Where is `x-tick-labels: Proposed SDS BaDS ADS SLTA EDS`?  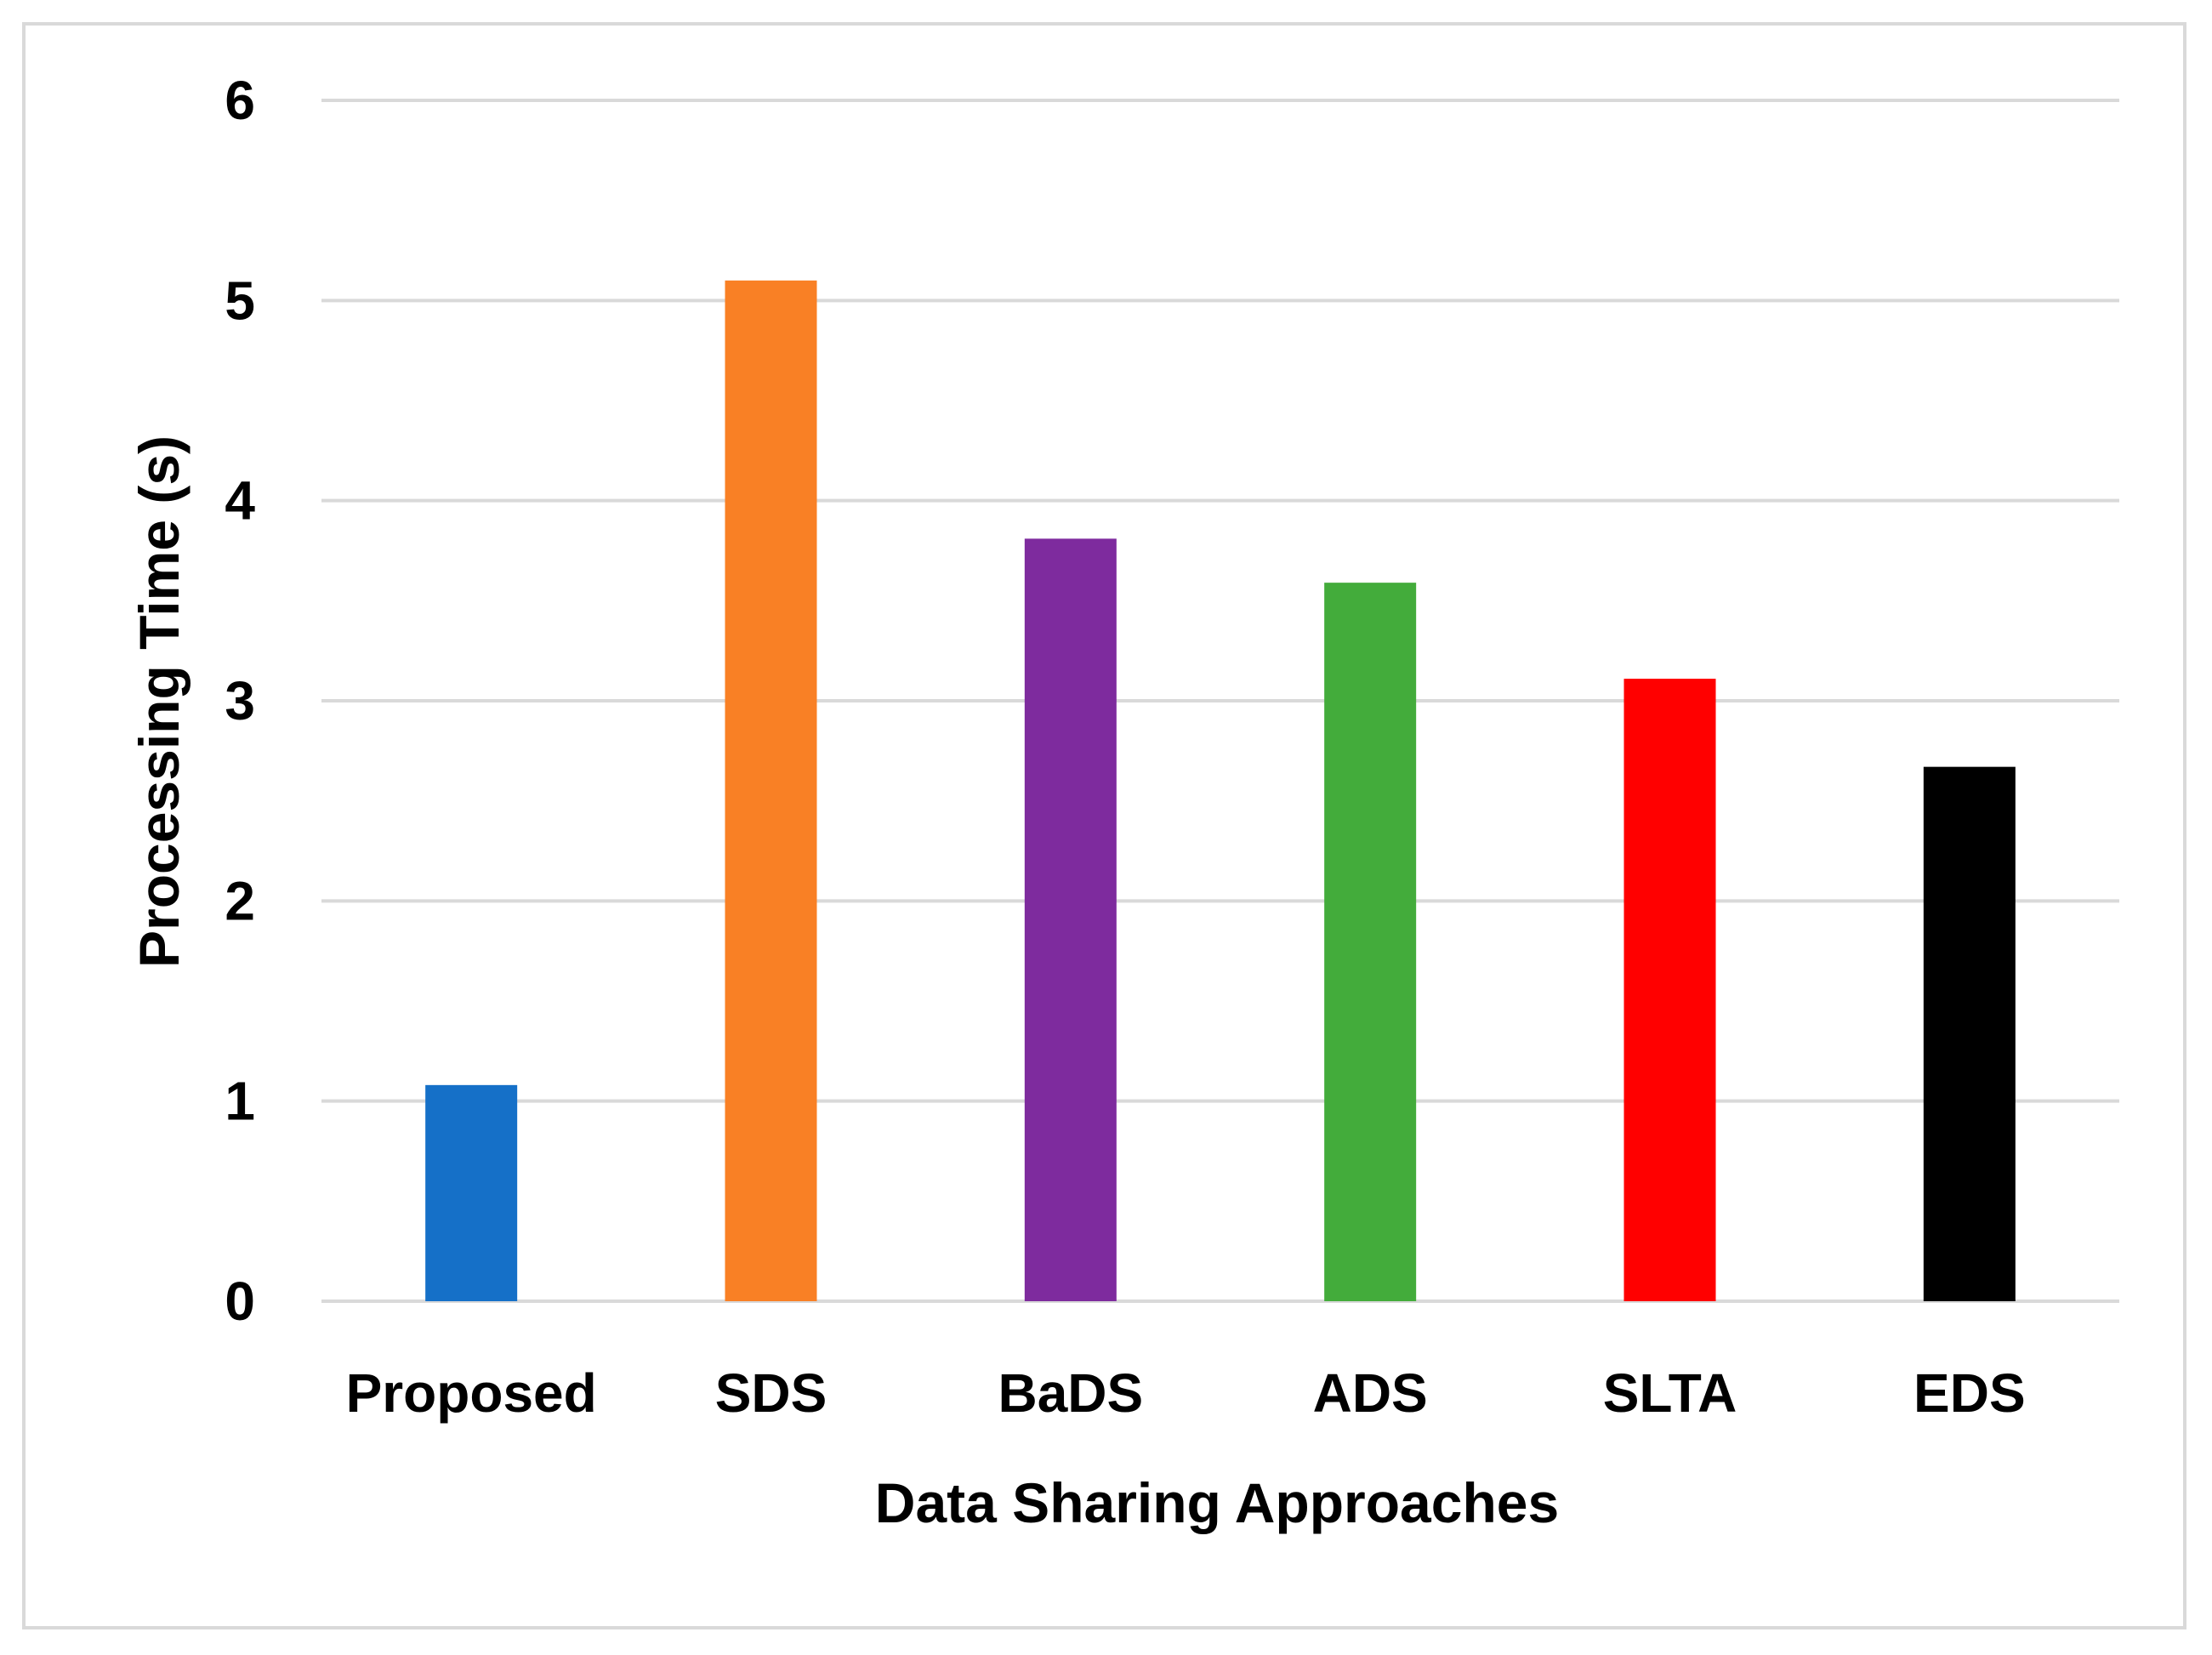
x-tick-labels: Proposed SDS BaDS ADS SLTA EDS is located at coordinates (1186, 1393).